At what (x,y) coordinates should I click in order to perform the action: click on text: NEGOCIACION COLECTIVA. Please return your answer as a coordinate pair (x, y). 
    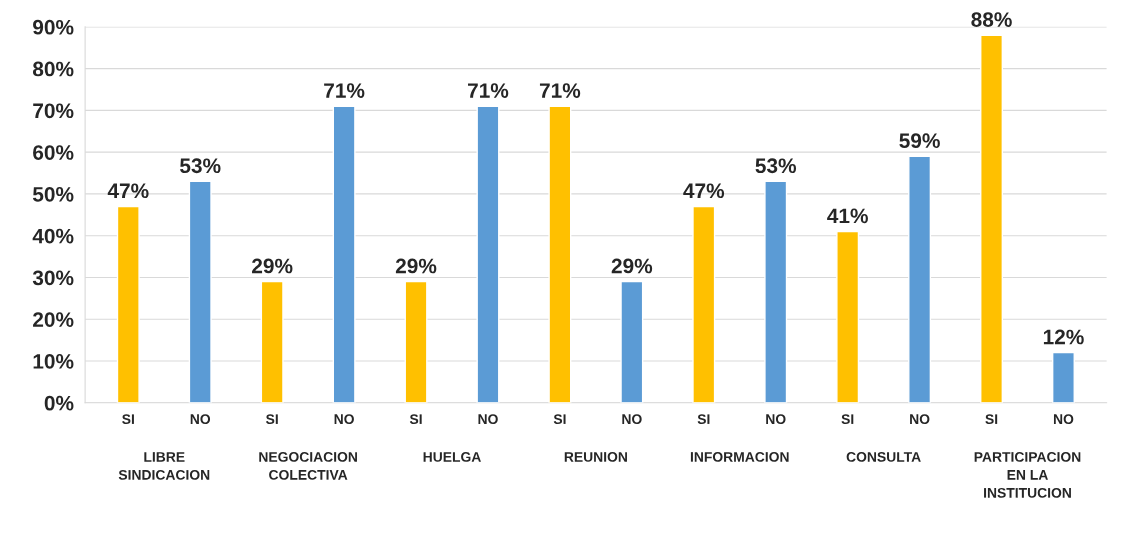
    Looking at the image, I should click on (308, 465).